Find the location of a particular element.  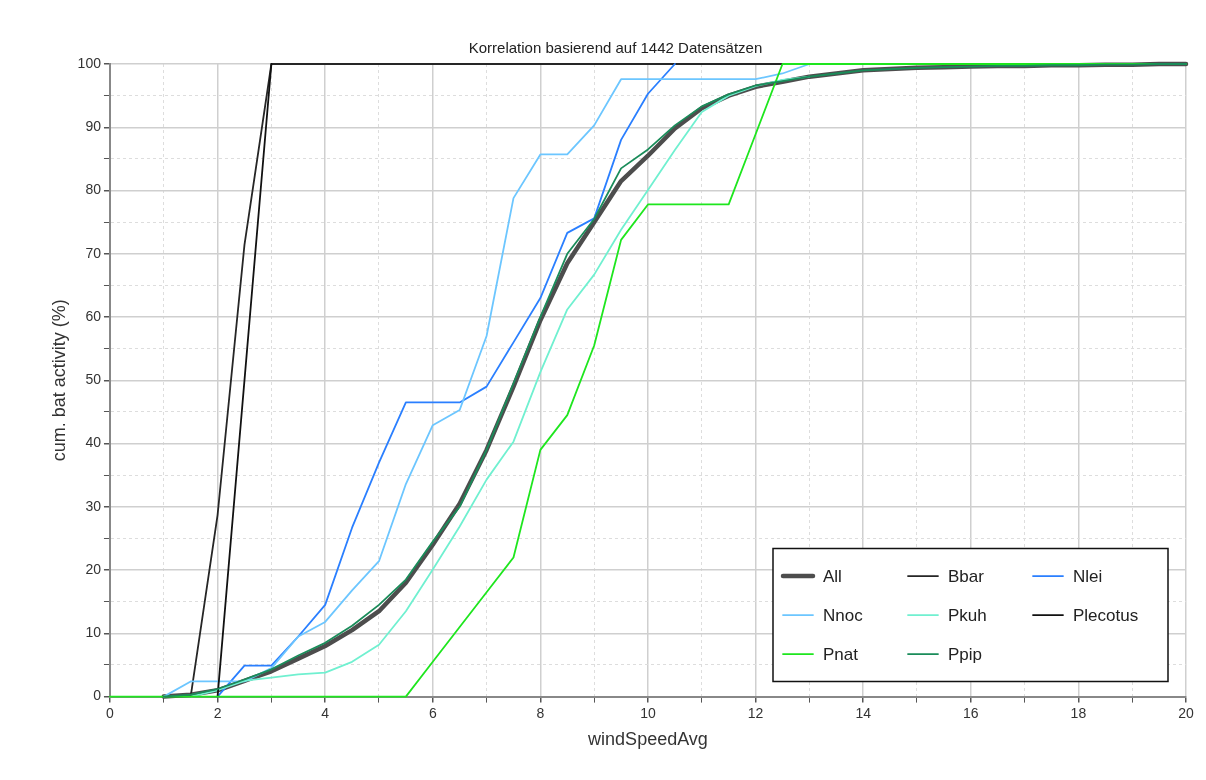

legend-label: Ppip is located at coordinates (965, 654).